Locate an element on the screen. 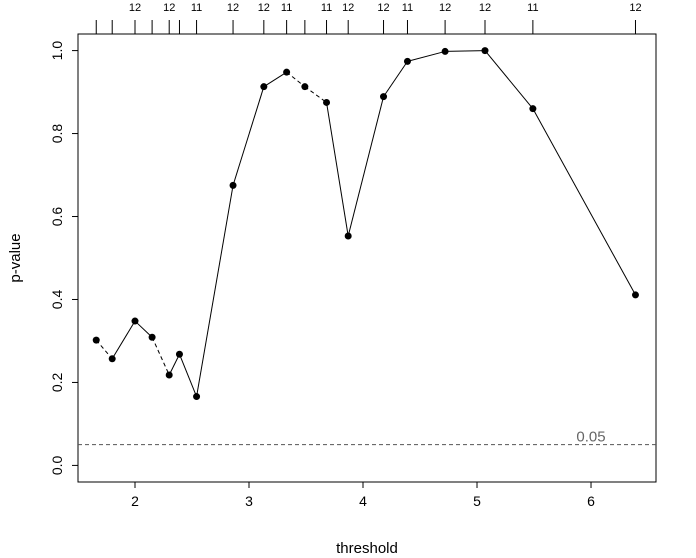 The image size is (696, 558). x-axis: 2 3 4 5 6 is located at coordinates (363, 495).